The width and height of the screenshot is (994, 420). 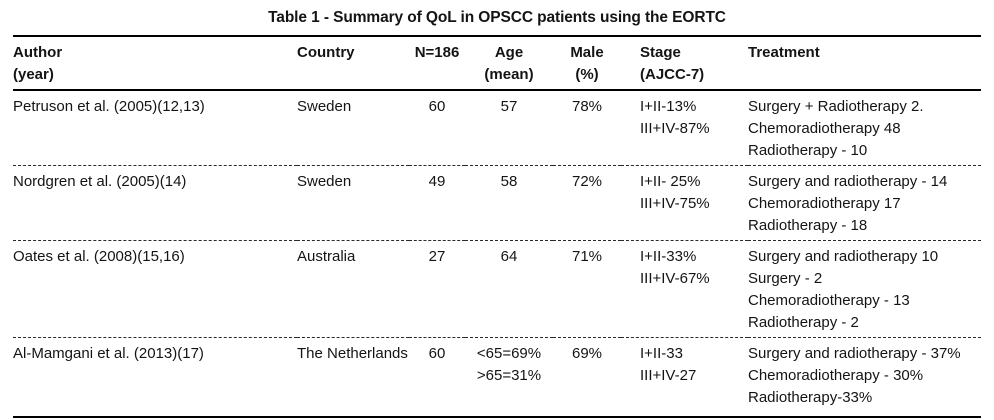 What do you see at coordinates (587, 181) in the screenshot?
I see `cell-male: 72%` at bounding box center [587, 181].